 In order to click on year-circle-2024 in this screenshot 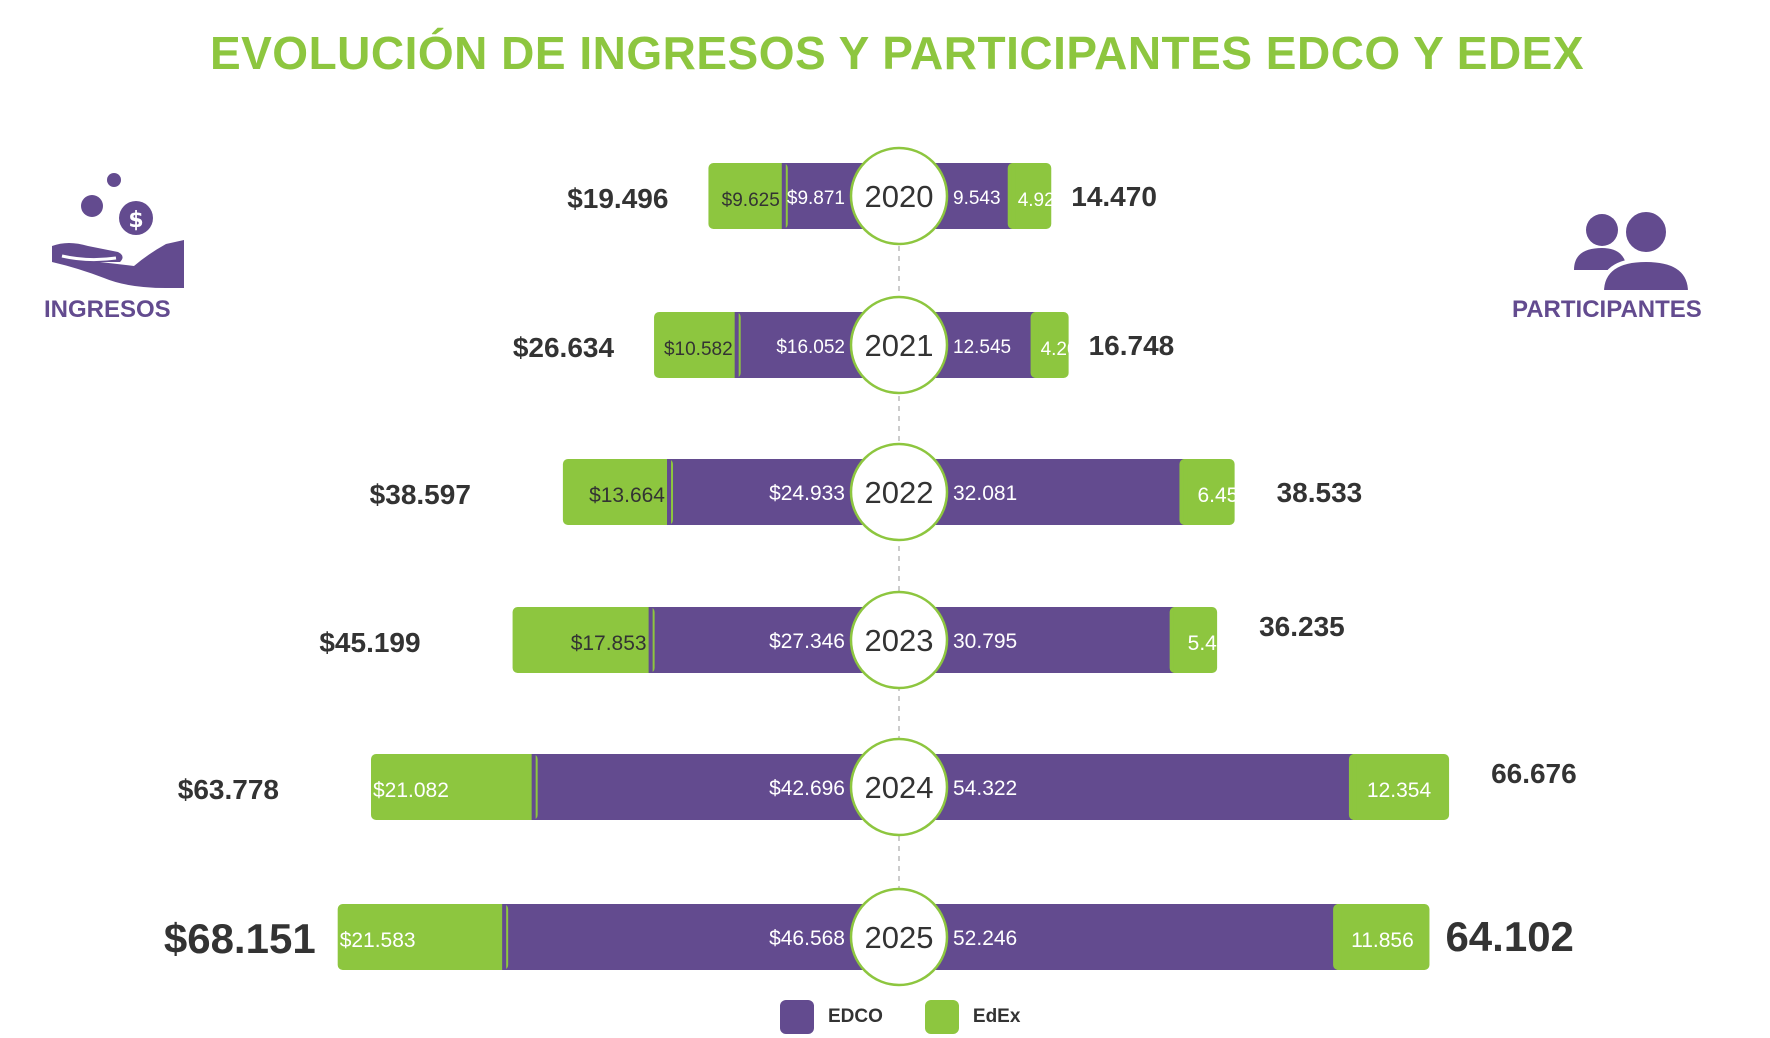, I will do `click(899, 787)`.